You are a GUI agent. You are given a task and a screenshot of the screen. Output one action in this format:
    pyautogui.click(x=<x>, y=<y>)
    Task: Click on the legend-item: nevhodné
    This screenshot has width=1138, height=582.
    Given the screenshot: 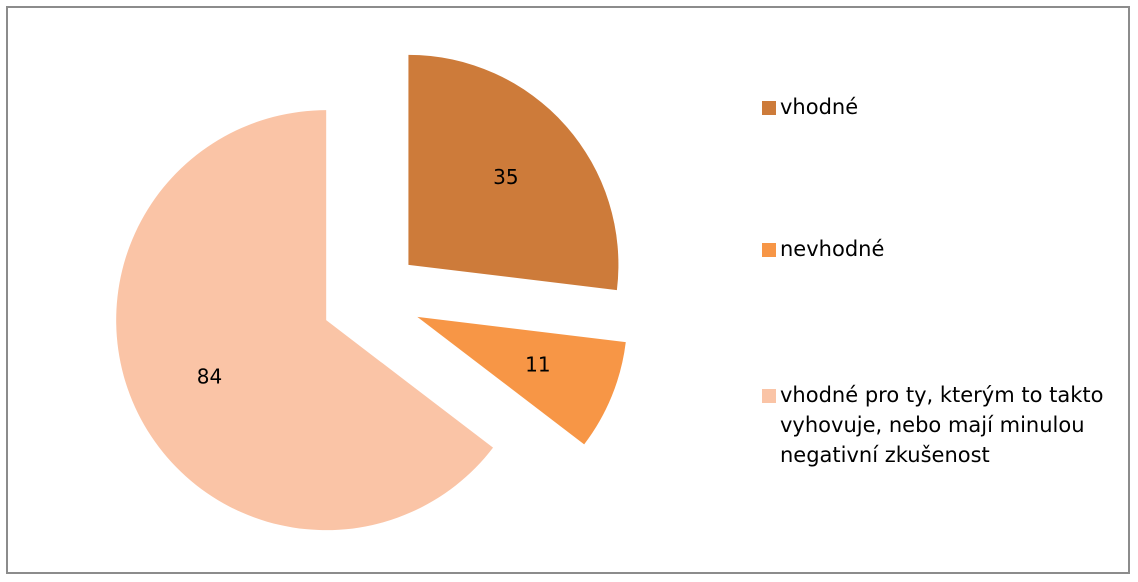 What is the action you would take?
    pyautogui.click(x=941, y=249)
    